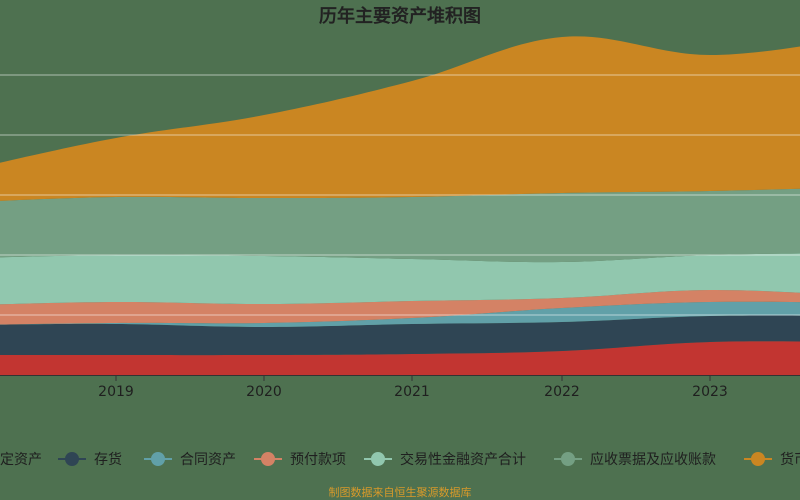 Image resolution: width=800 pixels, height=500 pixels. I want to click on legend-item-1: 存货, so click(90, 459).